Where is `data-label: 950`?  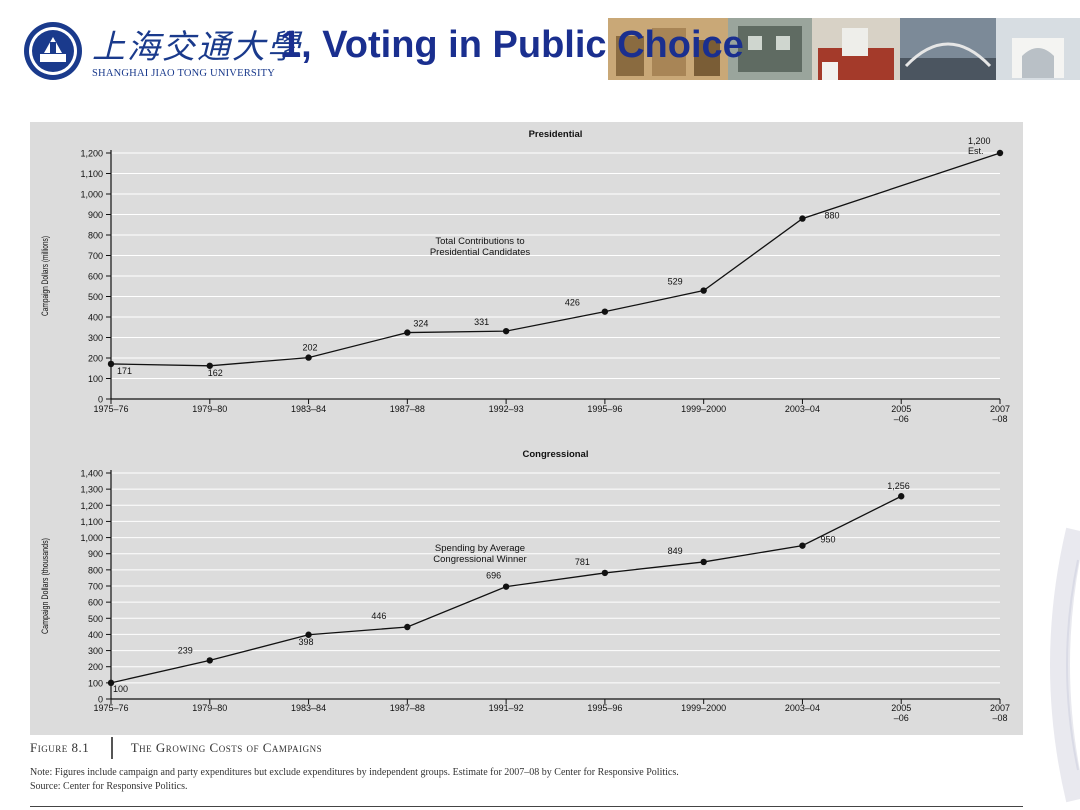 data-label: 950 is located at coordinates (827, 540).